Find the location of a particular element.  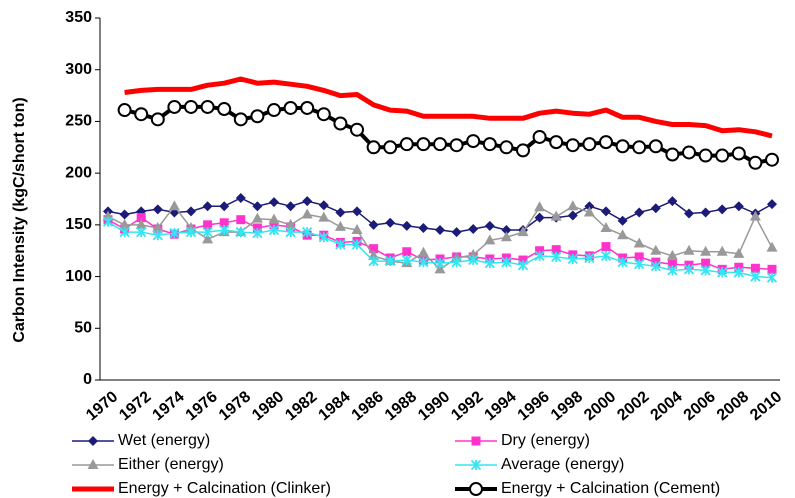

line is located at coordinates (448, 107).